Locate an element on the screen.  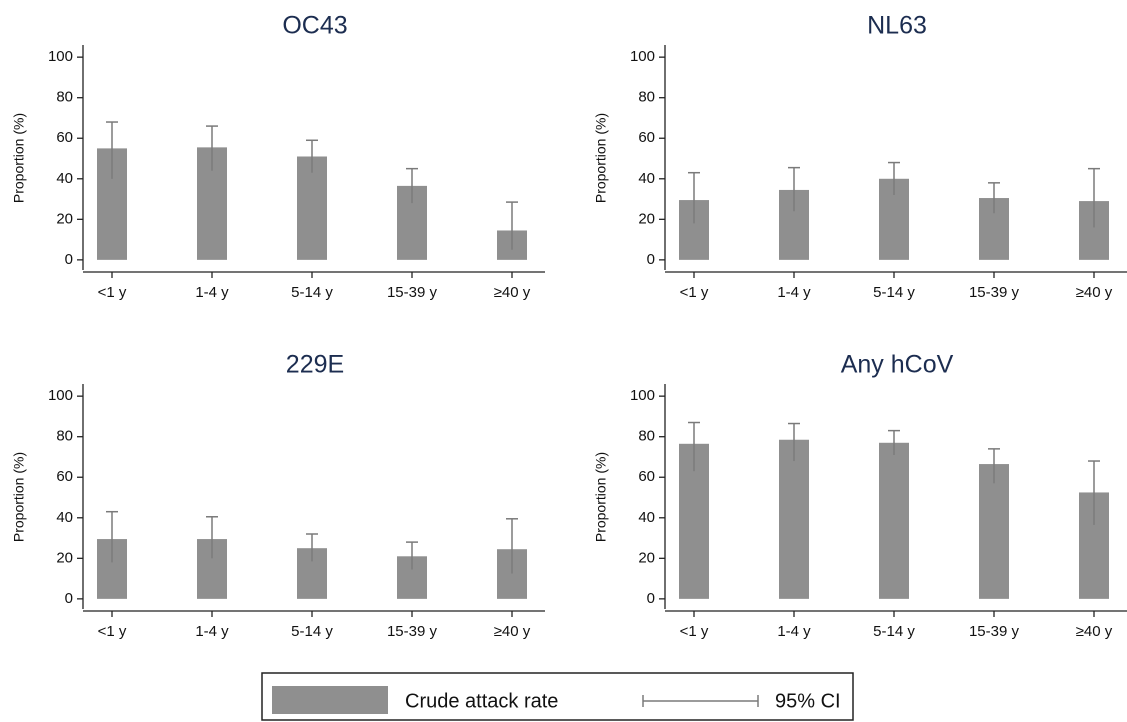
legend-ci-swatch is located at coordinates (700, 701).